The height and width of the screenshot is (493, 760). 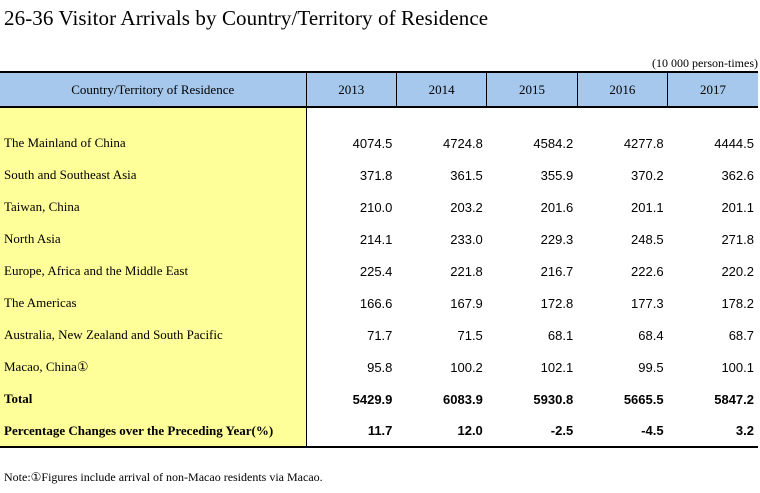 I want to click on value-cell: 178.2, so click(x=737, y=303).